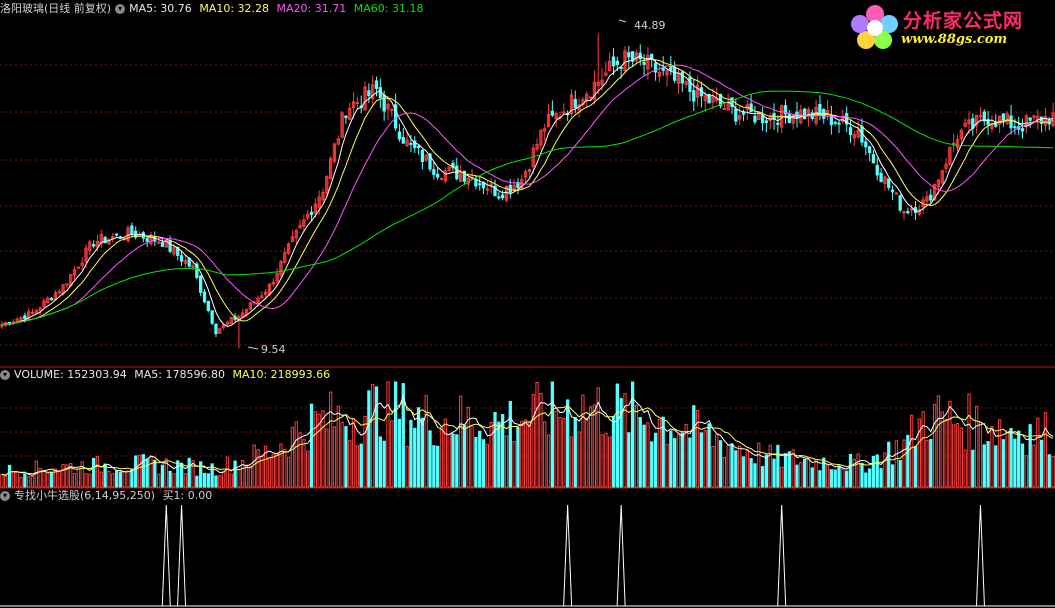  Describe the element at coordinates (70, 374) in the screenshot. I see `volume-value: VOLUME: 152303.94` at that location.